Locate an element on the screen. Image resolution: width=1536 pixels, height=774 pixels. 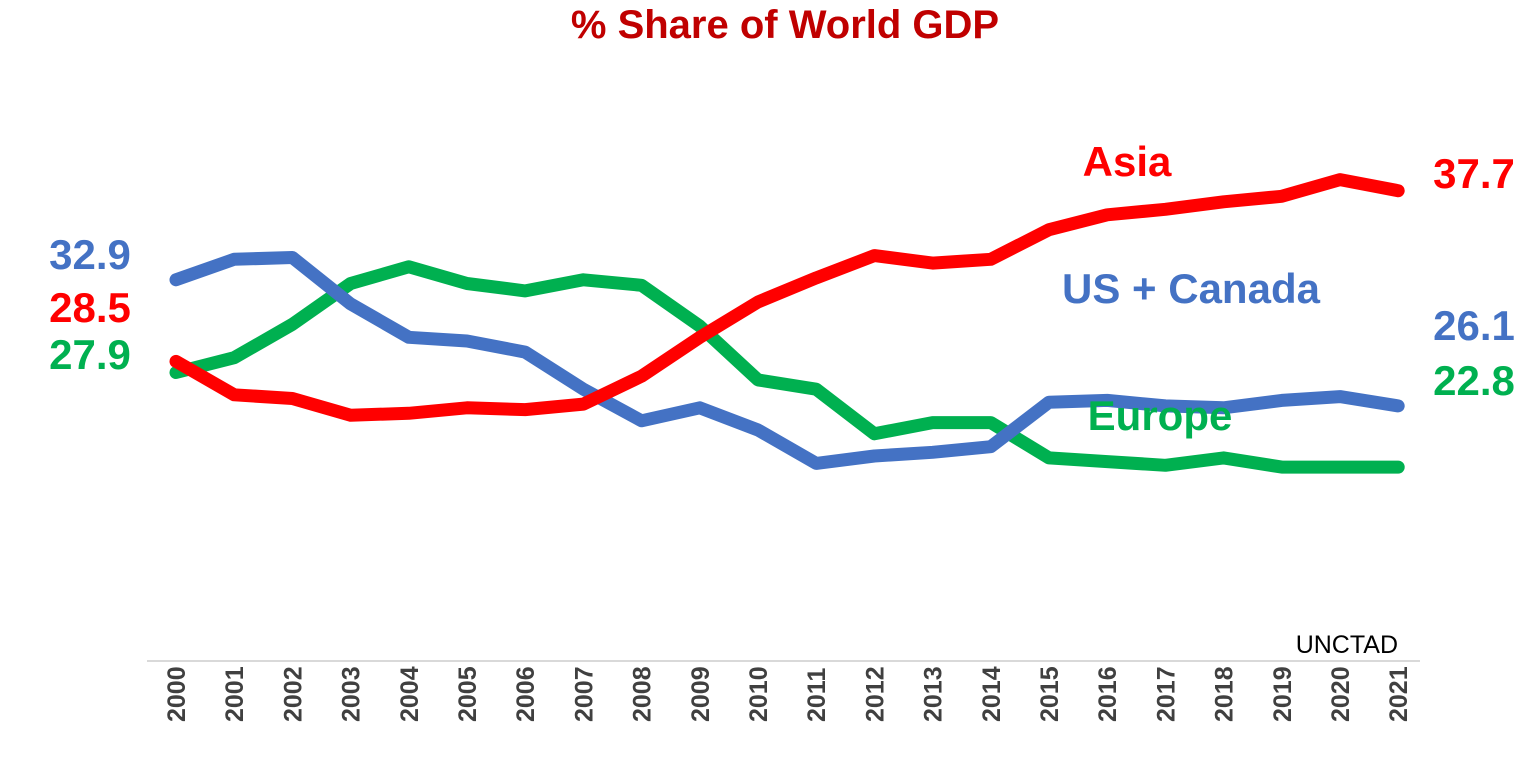
x-tick-2016: 2016 is located at coordinates (1108, 694).